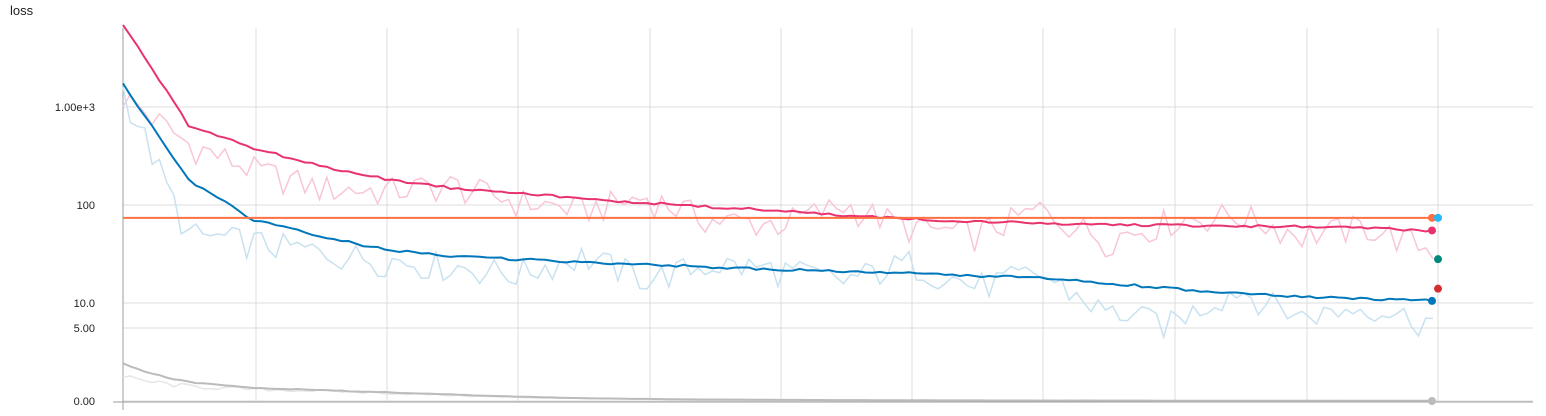 Image resolution: width=1546 pixels, height=416 pixels. I want to click on y-tick-label: 0.00, so click(84, 402).